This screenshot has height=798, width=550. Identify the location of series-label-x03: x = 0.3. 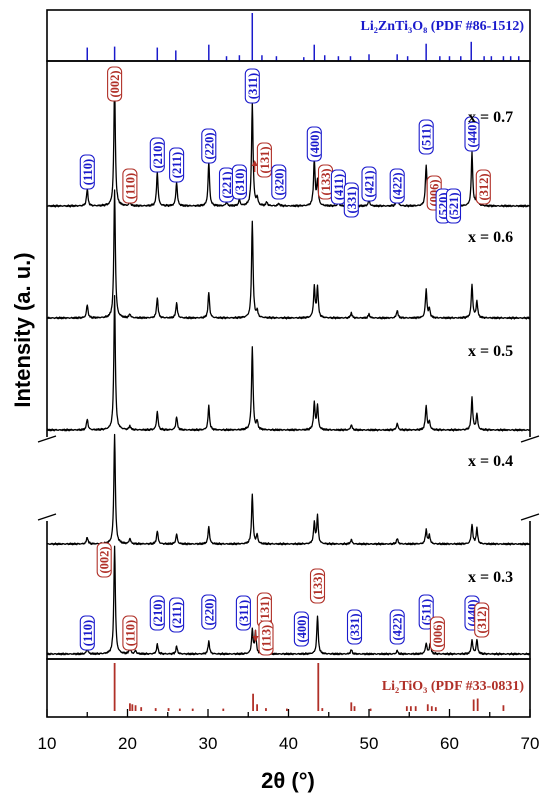
(490, 577).